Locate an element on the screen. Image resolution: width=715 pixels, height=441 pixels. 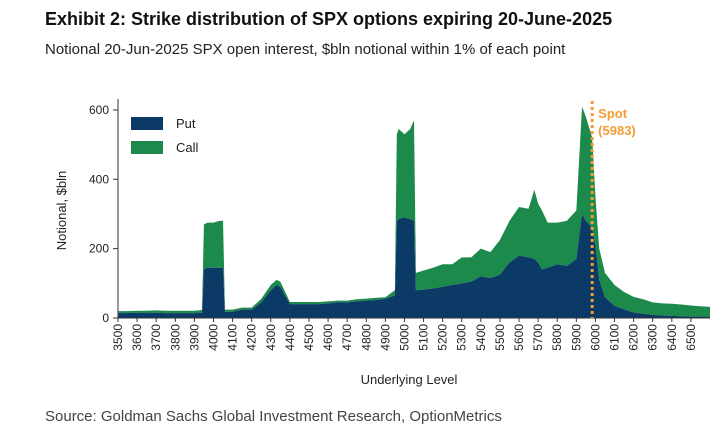
x-tick-label: 5500 is located at coordinates (500, 337).